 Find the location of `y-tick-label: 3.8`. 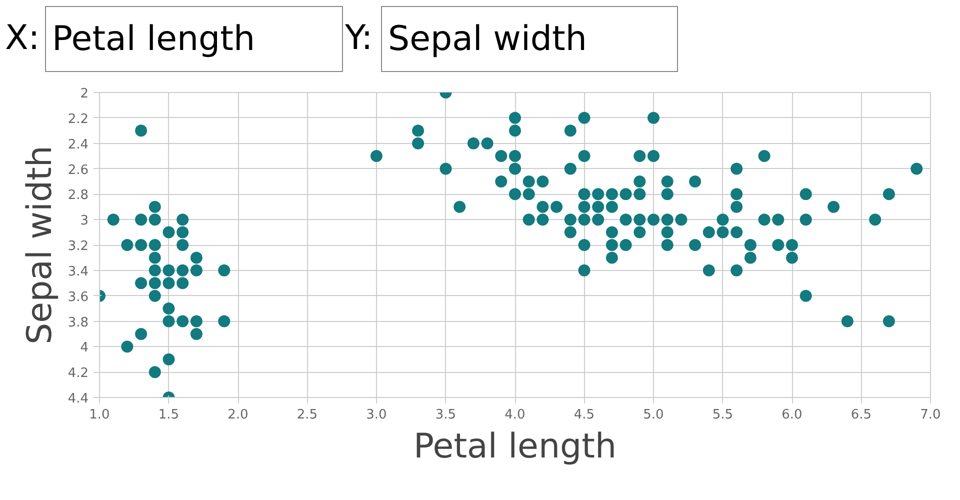

y-tick-label: 3.8 is located at coordinates (78, 322).